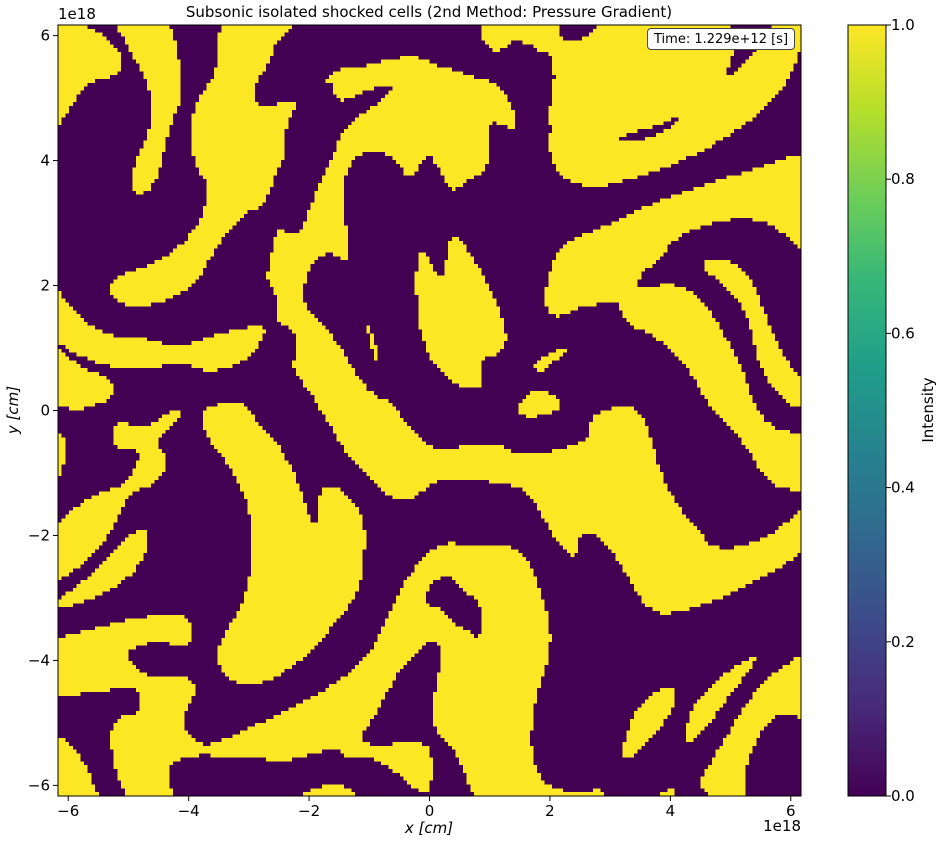 The image size is (940, 843). I want to click on x-axis-label: x [cm], so click(428, 828).